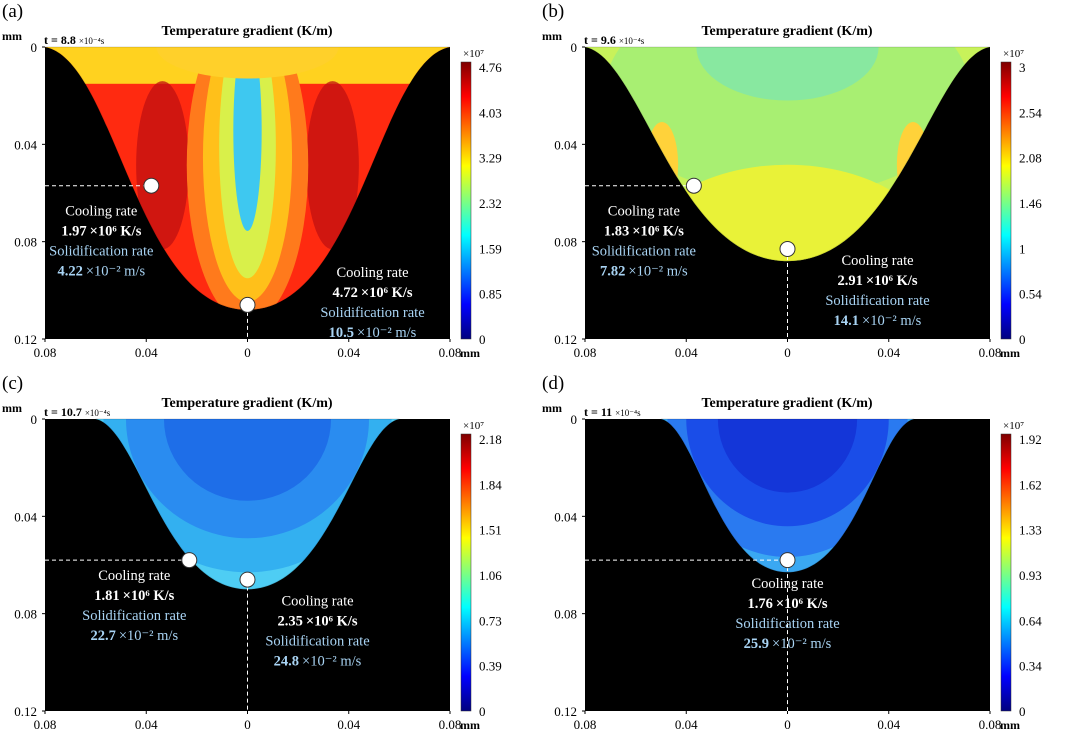 The height and width of the screenshot is (744, 1080). What do you see at coordinates (12, 383) in the screenshot?
I see `panel-label: (c)` at bounding box center [12, 383].